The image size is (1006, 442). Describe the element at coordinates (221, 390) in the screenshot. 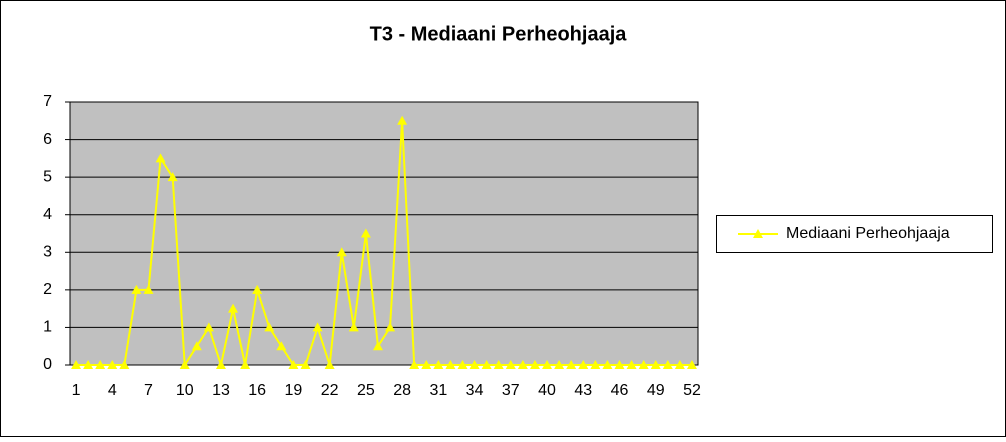

I see `x-tick-label: 13` at that location.